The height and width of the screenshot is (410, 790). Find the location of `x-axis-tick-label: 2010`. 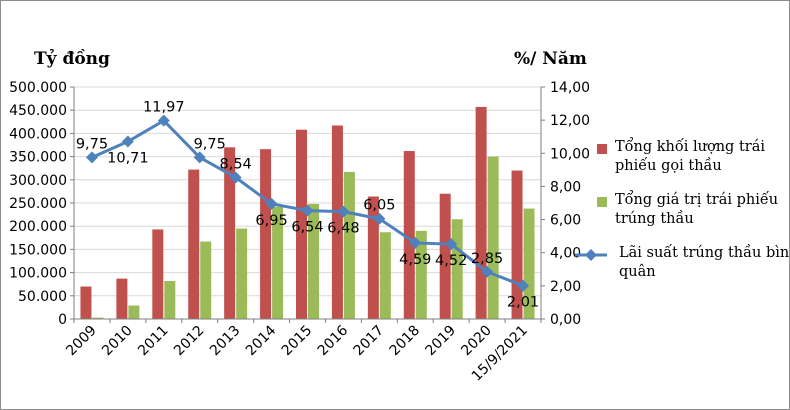

x-axis-tick-label: 2010 is located at coordinates (117, 341).